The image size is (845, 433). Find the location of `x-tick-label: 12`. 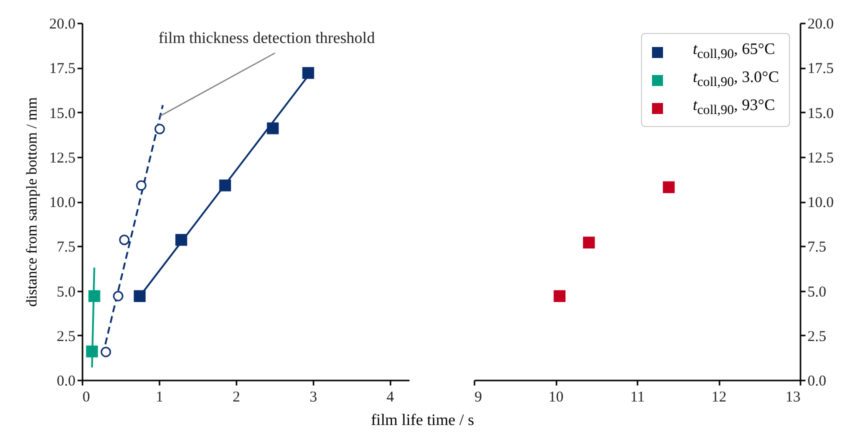

x-tick-label: 12 is located at coordinates (719, 398).